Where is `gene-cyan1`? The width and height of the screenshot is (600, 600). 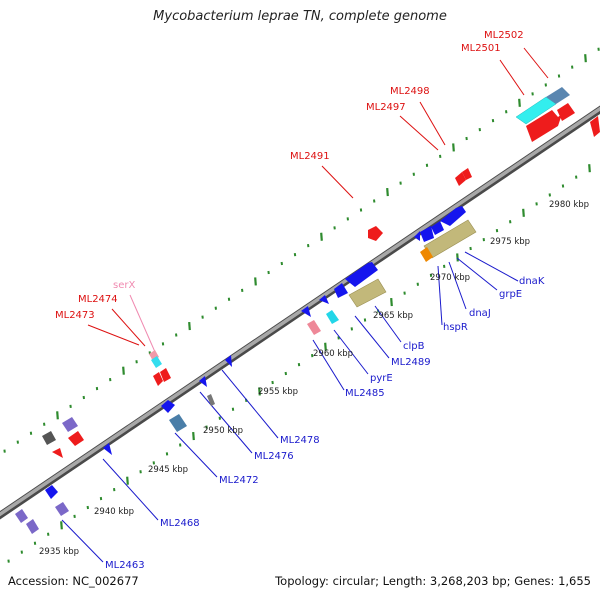 gene-cyan1 is located at coordinates (332, 317).